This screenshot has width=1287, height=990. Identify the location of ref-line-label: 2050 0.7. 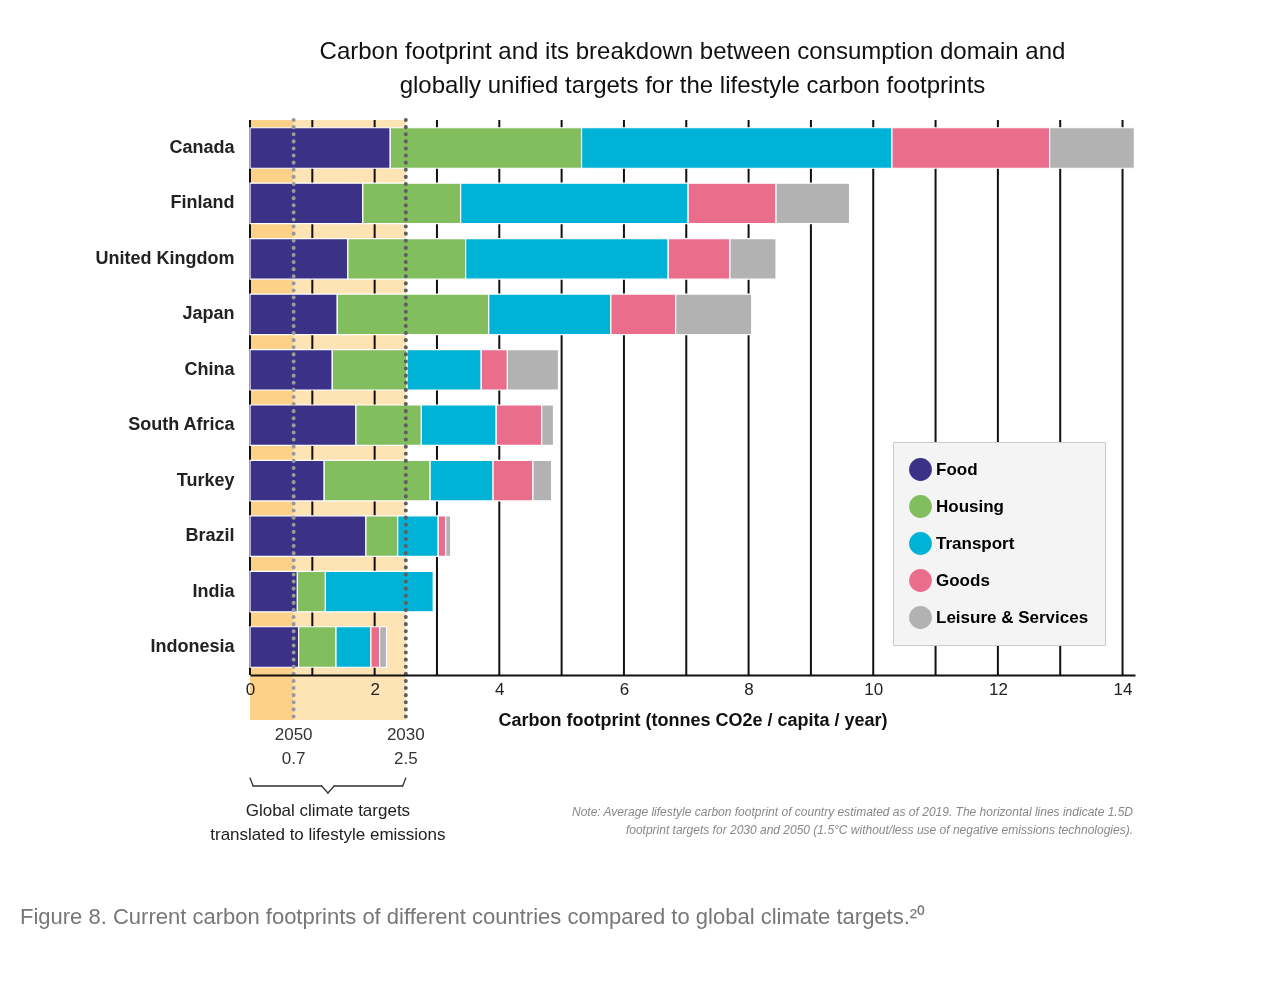
(293, 746).